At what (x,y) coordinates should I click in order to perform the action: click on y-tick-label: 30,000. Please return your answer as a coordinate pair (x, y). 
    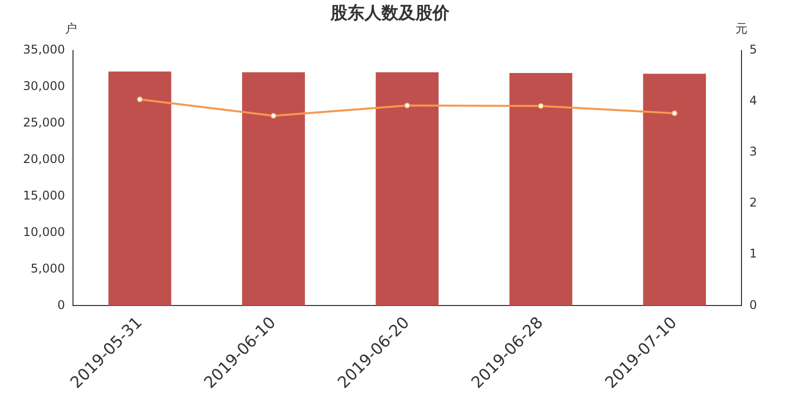
    Looking at the image, I should click on (43, 85).